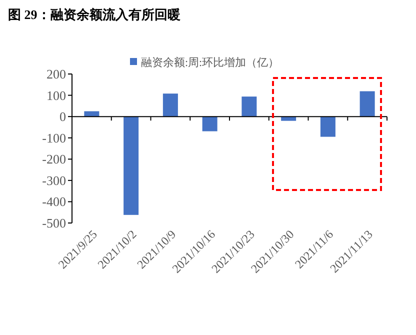  What do you see at coordinates (54, 202) in the screenshot?
I see `y-tick-label: -400` at bounding box center [54, 202].